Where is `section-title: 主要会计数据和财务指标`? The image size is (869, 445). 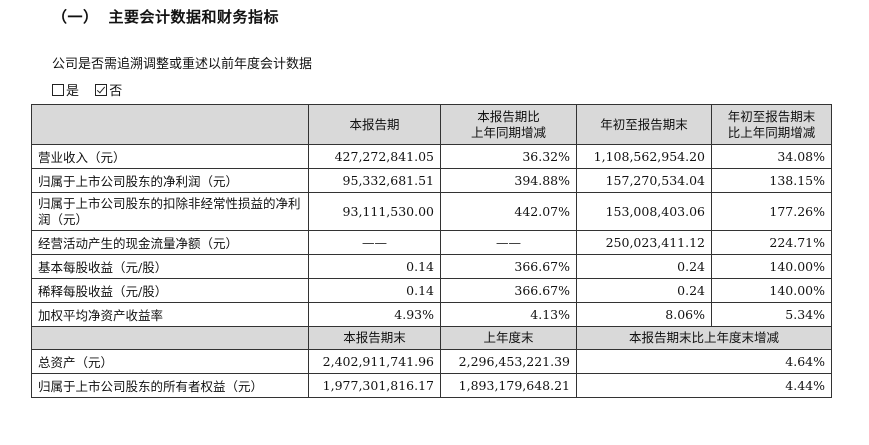
section-title: 主要会计数据和财务指标 is located at coordinates (194, 17).